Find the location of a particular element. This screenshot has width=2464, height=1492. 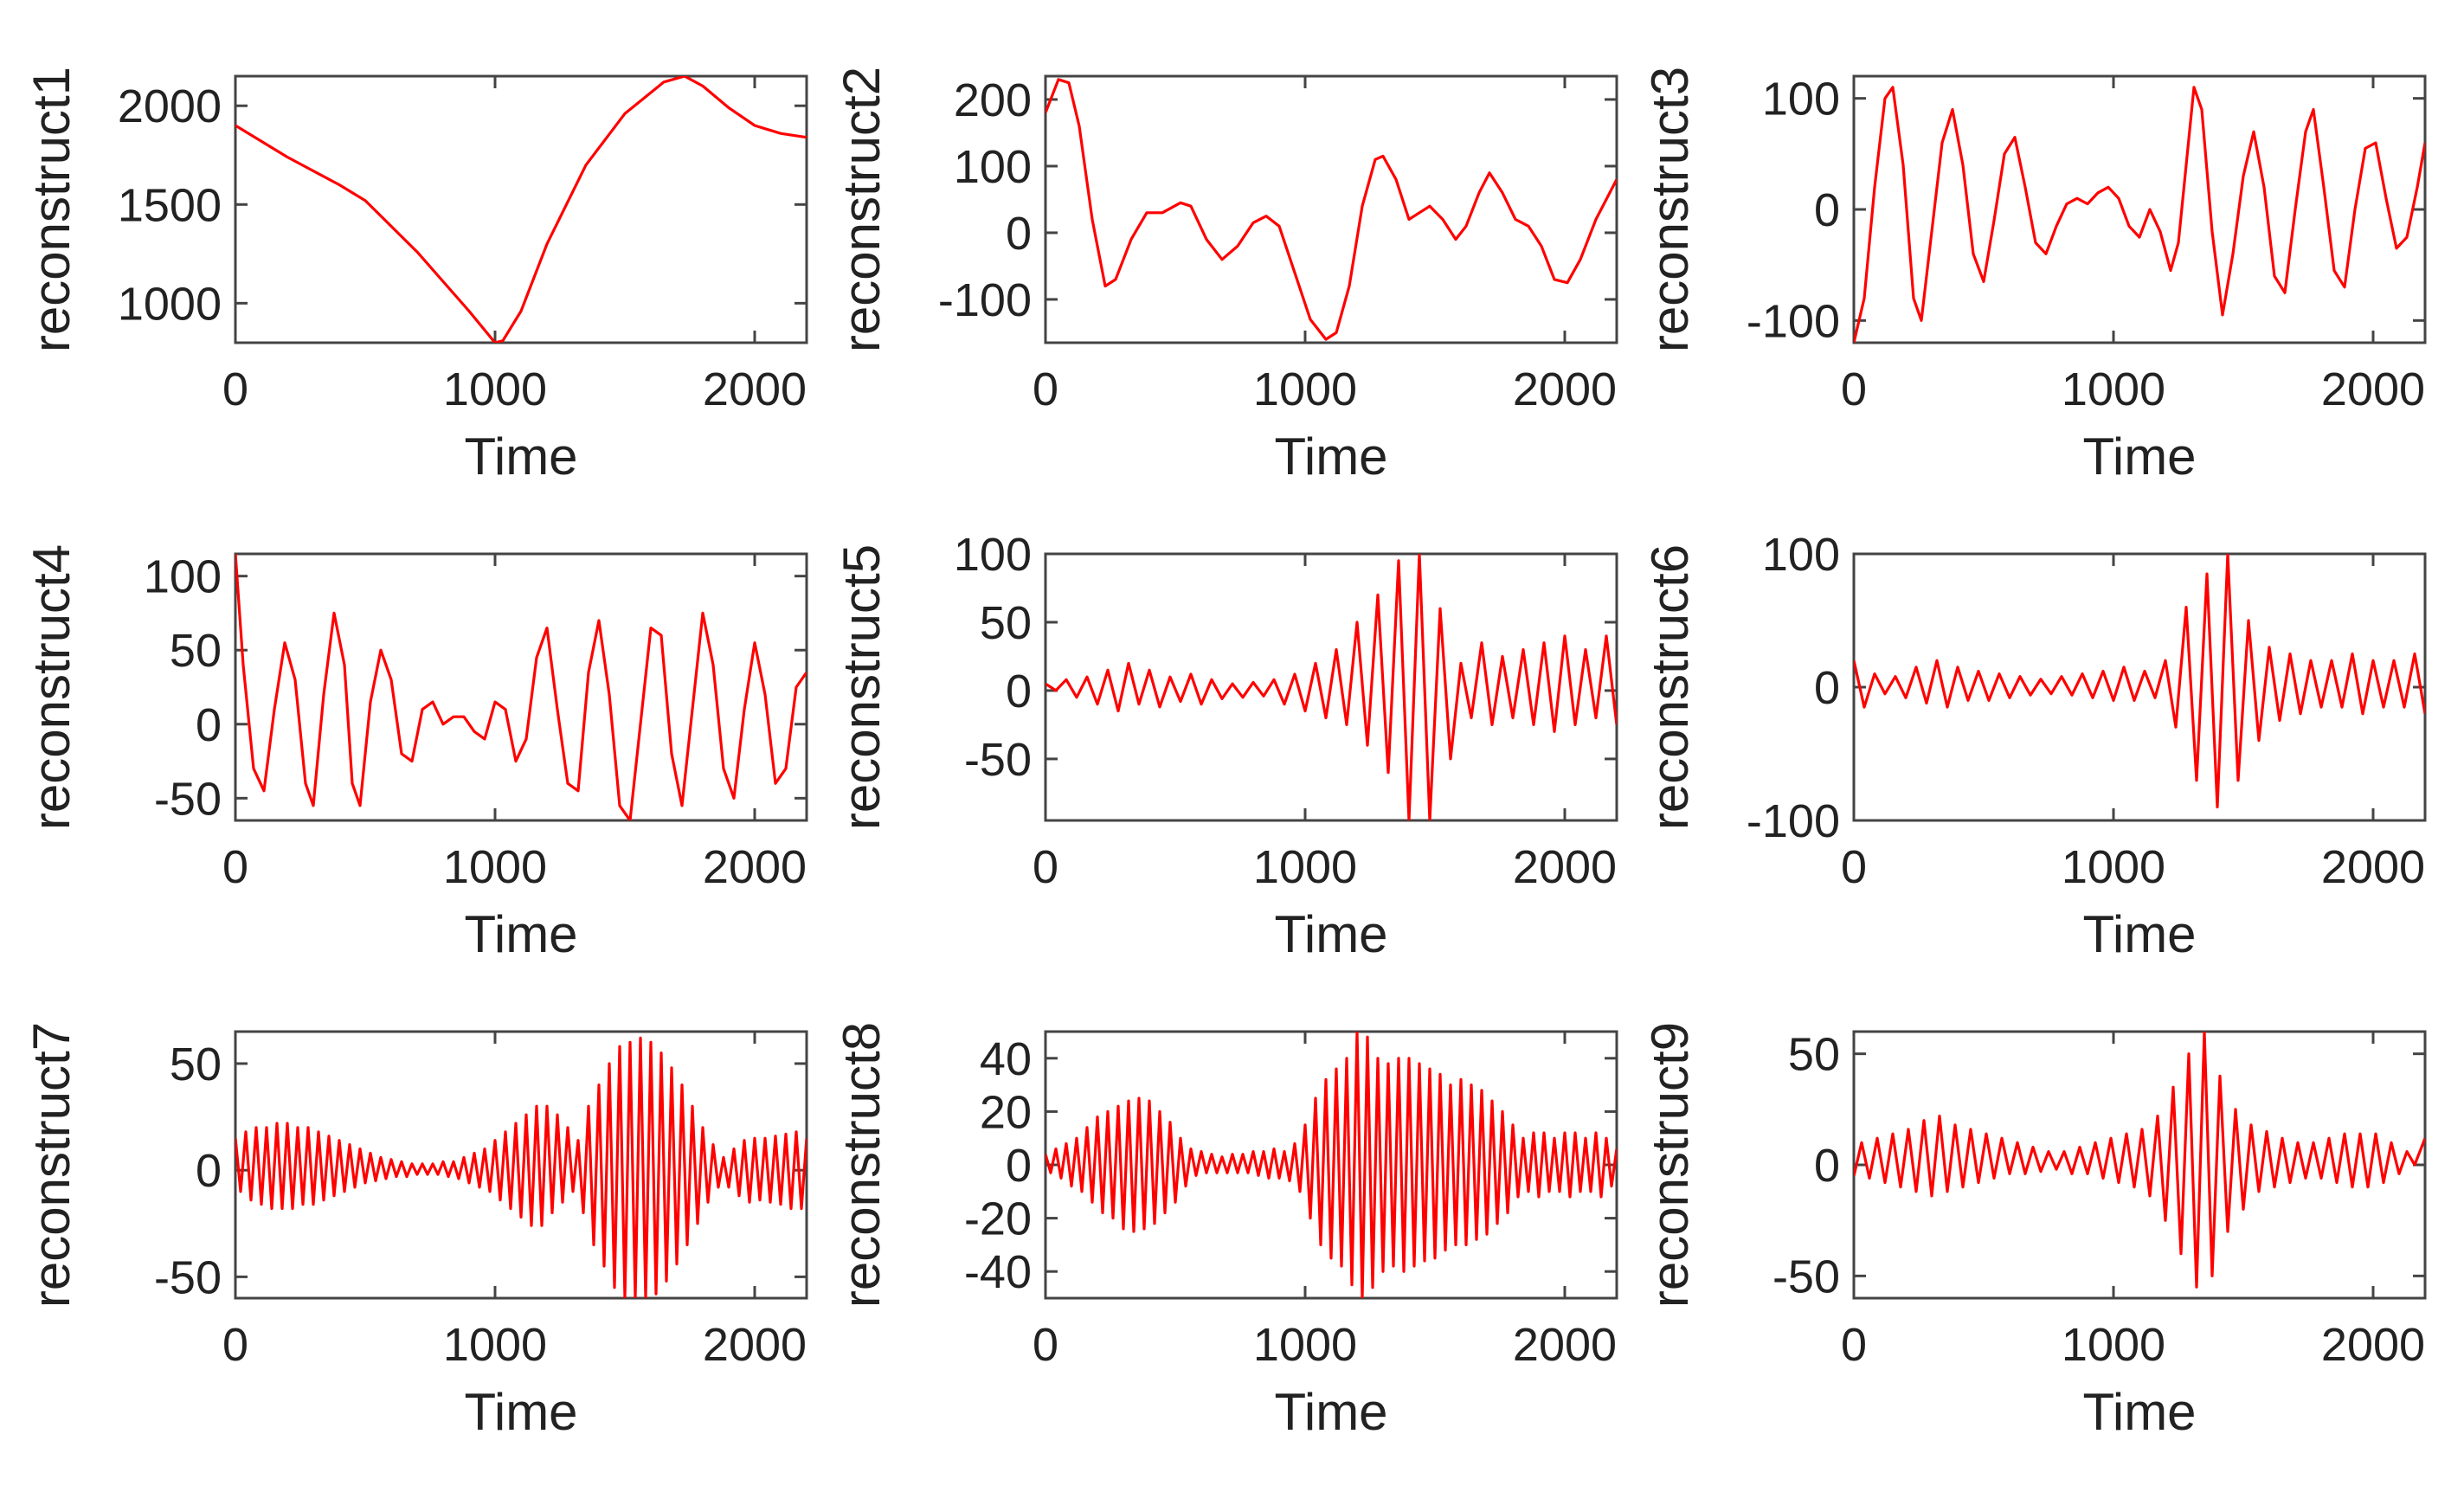

y-tick-label: 1500 is located at coordinates (170, 205).